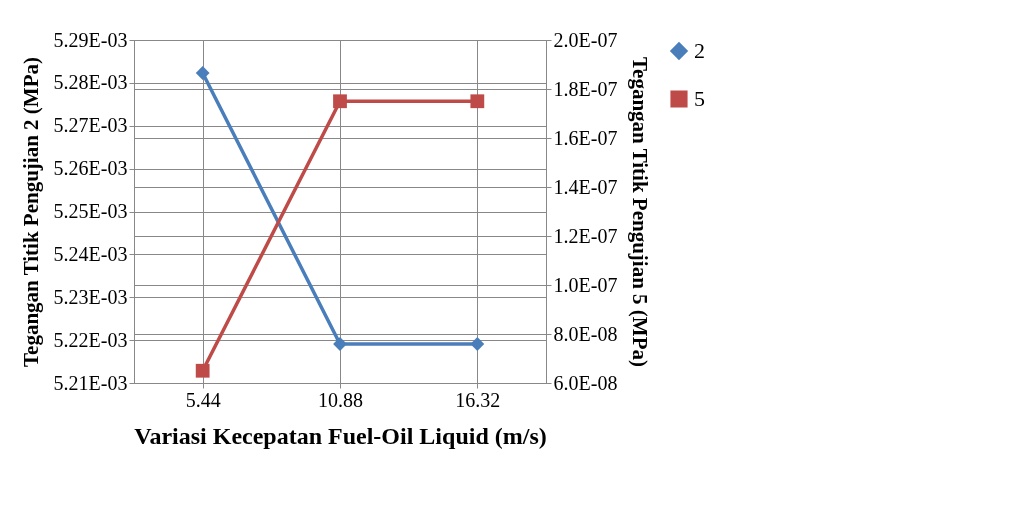 The height and width of the screenshot is (507, 1021). I want to click on y-tick-label: 5.28E-03, so click(90, 82).